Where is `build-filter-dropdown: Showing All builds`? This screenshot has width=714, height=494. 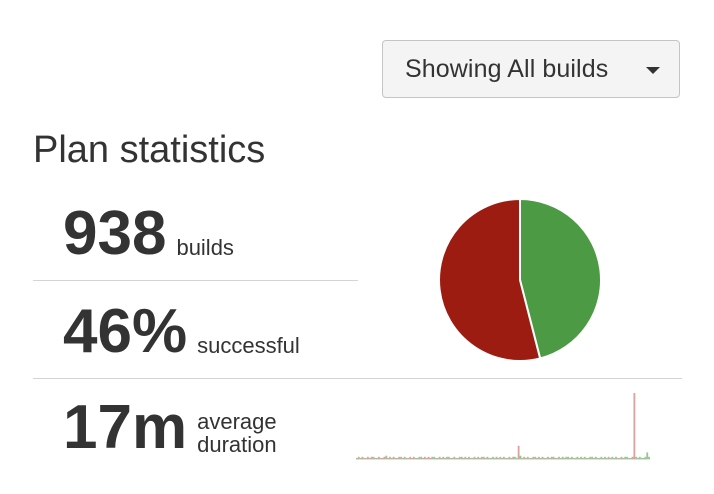
build-filter-dropdown: Showing All builds is located at coordinates (531, 69).